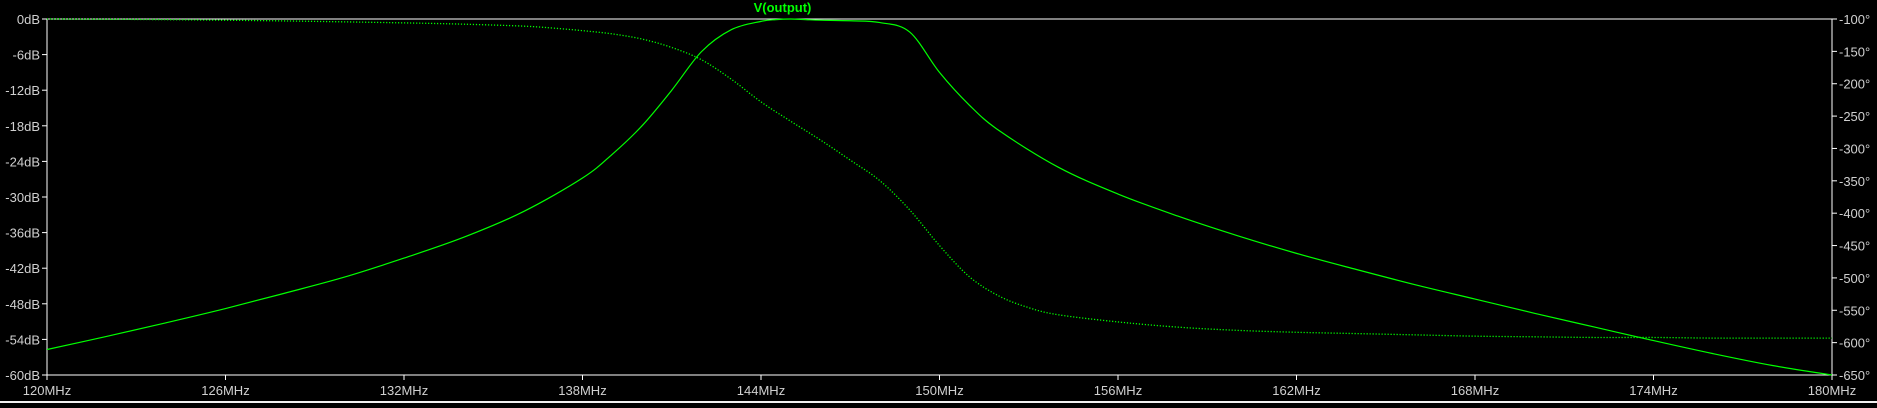  I want to click on y-right-tick-label: -300°, so click(1854, 148).